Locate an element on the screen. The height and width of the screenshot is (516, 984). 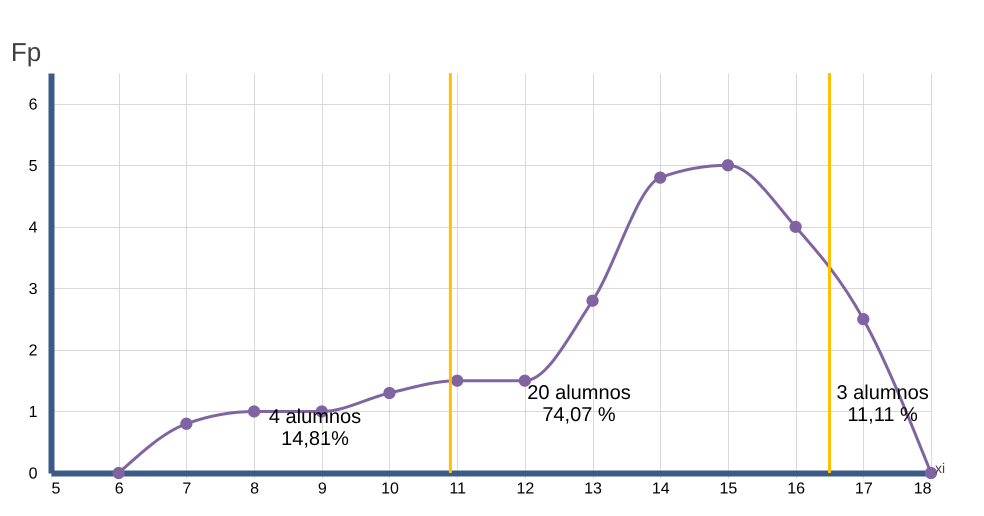
y-tick-label: 6 is located at coordinates (33, 105).